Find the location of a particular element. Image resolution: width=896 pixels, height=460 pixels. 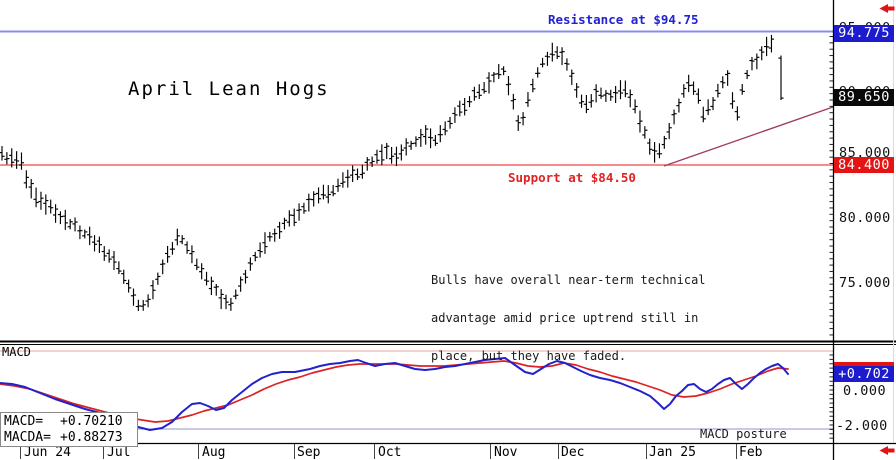

macda-value-row: MACDA= +0.88273 is located at coordinates (69, 438).